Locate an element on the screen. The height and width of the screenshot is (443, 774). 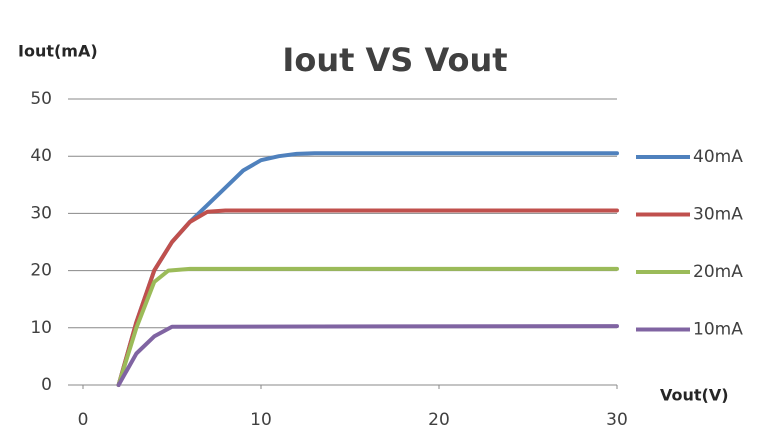
x-tick-label: 20 is located at coordinates (439, 420).